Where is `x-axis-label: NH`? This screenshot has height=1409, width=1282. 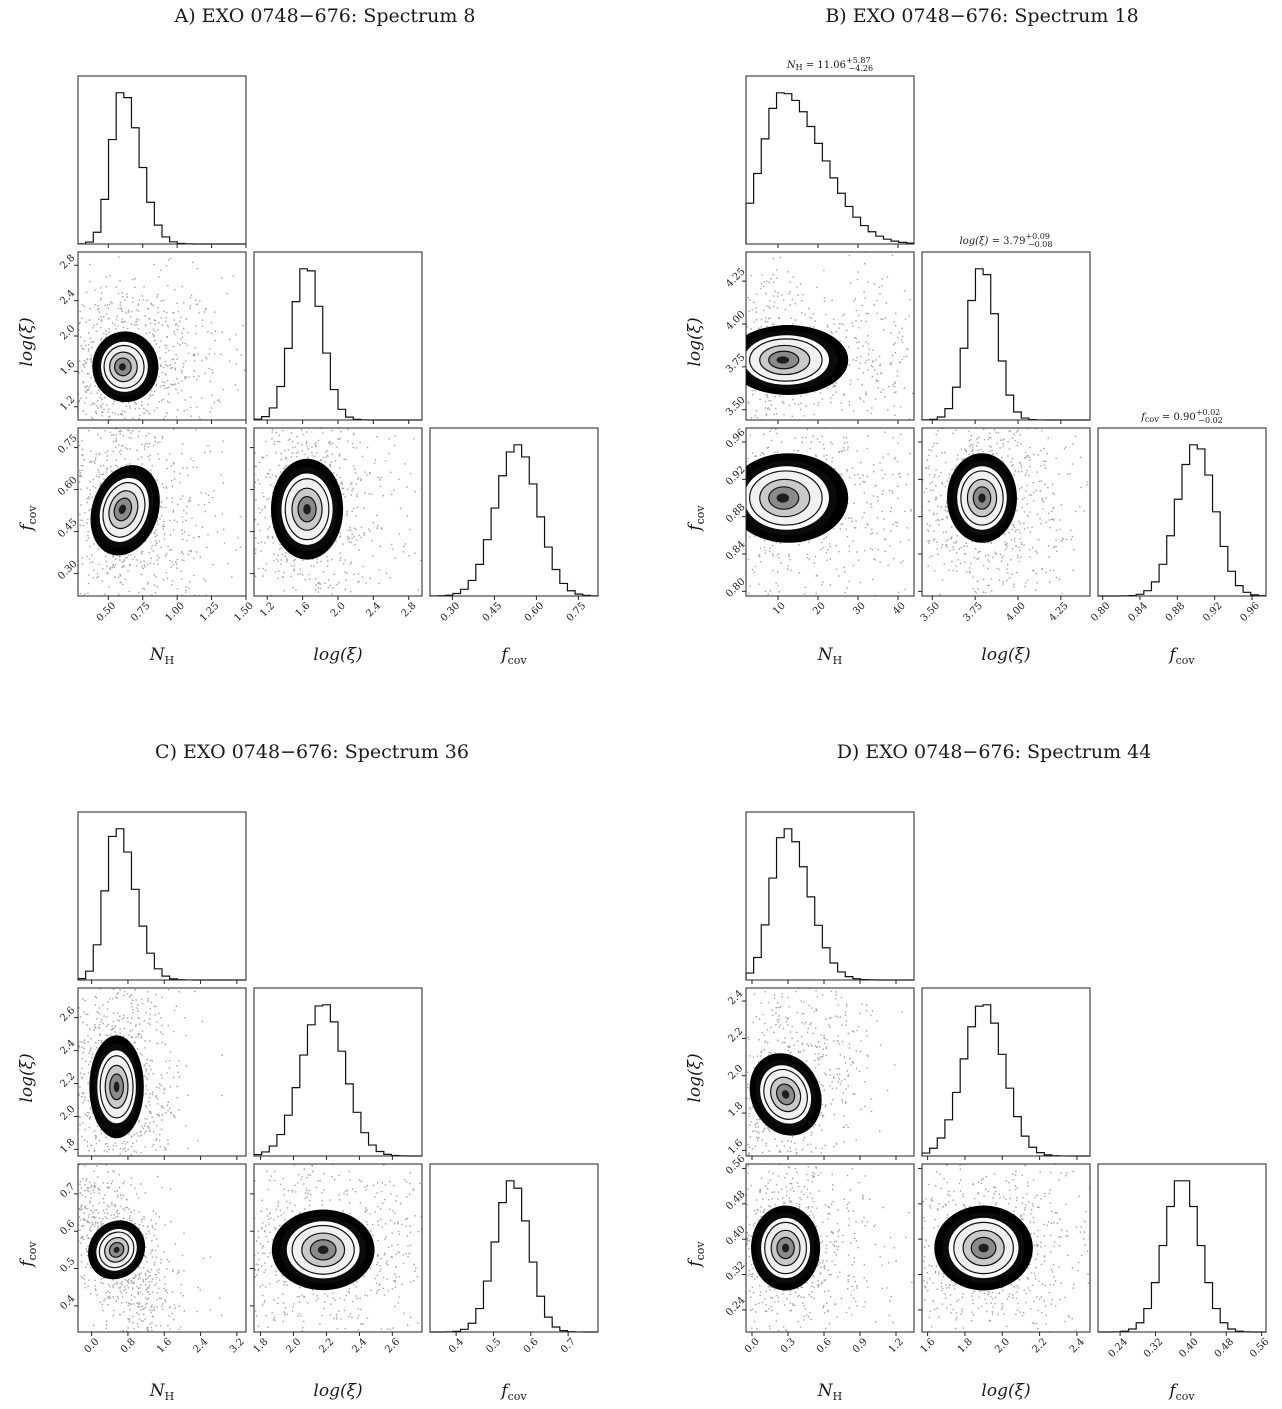 x-axis-label: NH is located at coordinates (829, 656).